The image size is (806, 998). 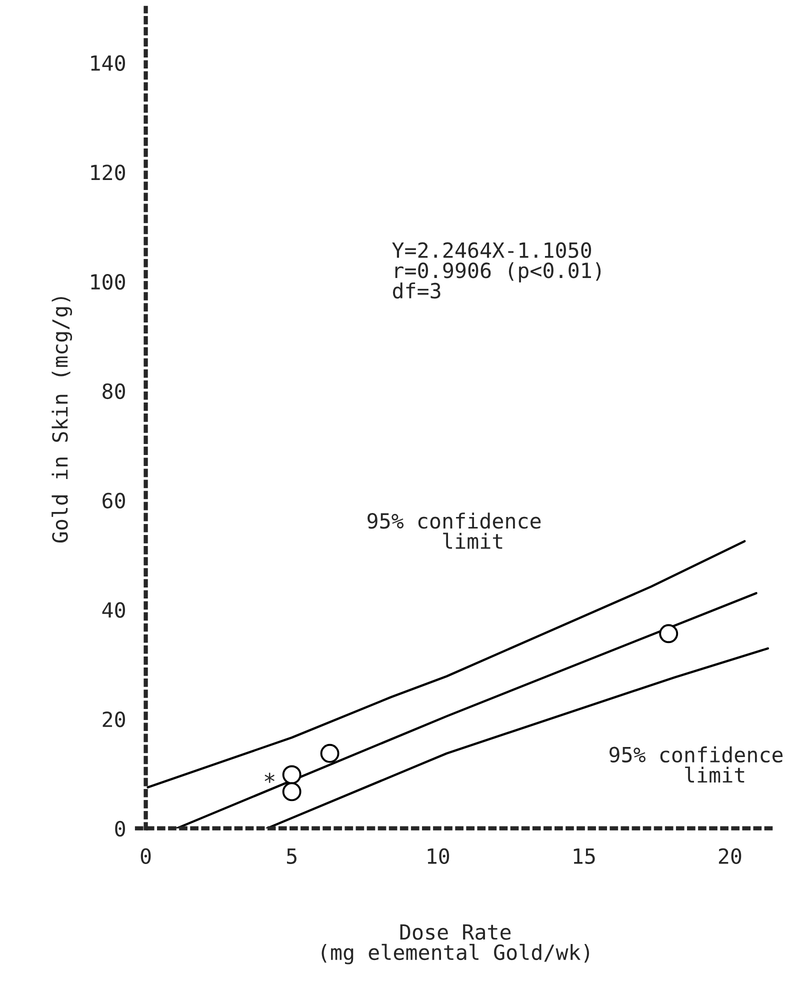 What do you see at coordinates (730, 856) in the screenshot?
I see `x-tick-label: 20` at bounding box center [730, 856].